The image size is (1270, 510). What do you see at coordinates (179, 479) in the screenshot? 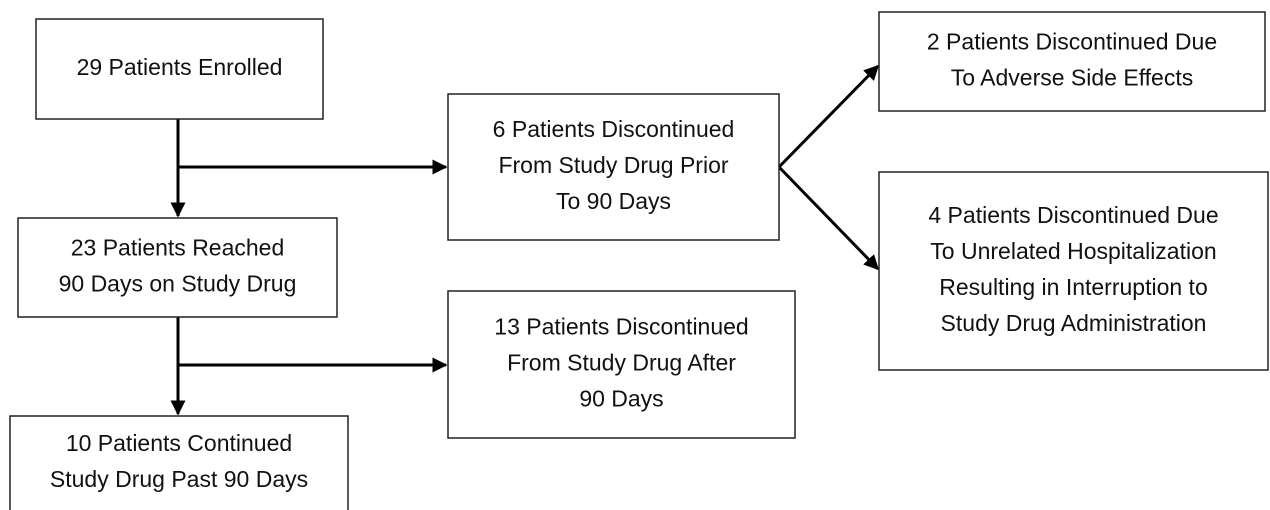
I see `node-label: Study Drug Past 90 Days` at bounding box center [179, 479].